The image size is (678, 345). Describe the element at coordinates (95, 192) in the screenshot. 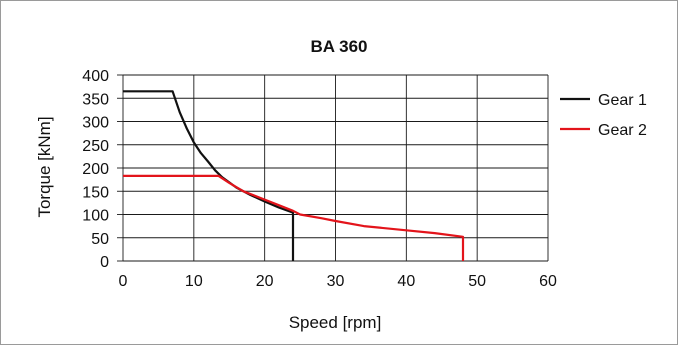

I see `y-tick-label: 150` at that location.